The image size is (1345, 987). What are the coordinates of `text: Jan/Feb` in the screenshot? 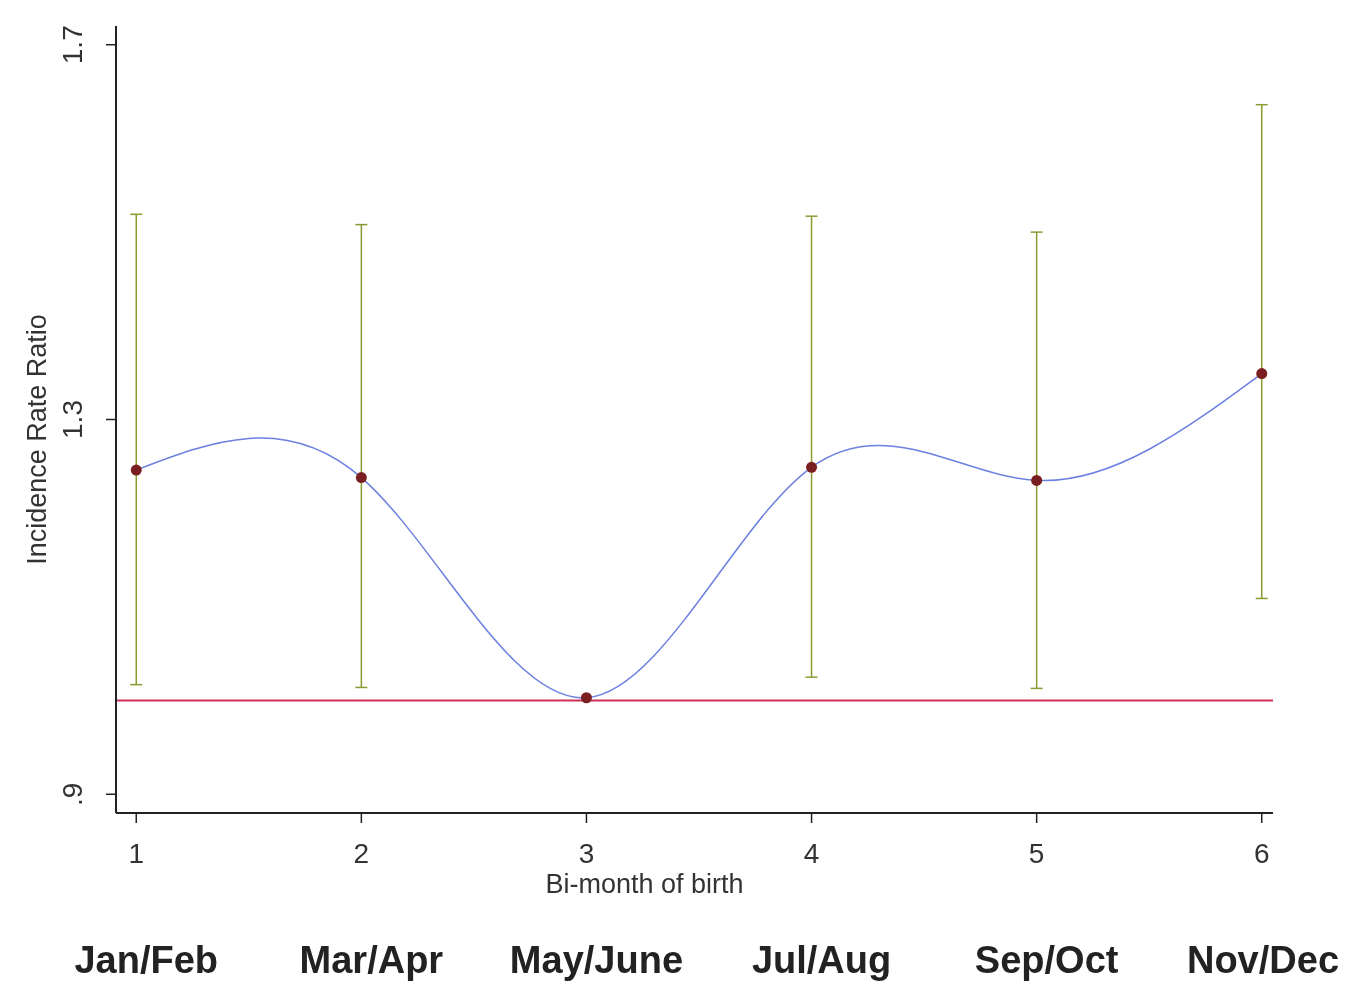 It's located at (146, 960).